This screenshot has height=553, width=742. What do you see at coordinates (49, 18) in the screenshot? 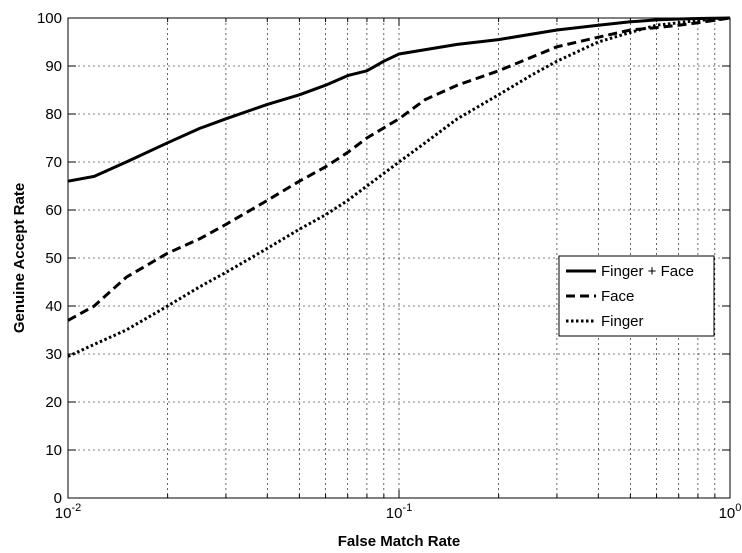
I see `y-tick-label: 100` at bounding box center [49, 18].